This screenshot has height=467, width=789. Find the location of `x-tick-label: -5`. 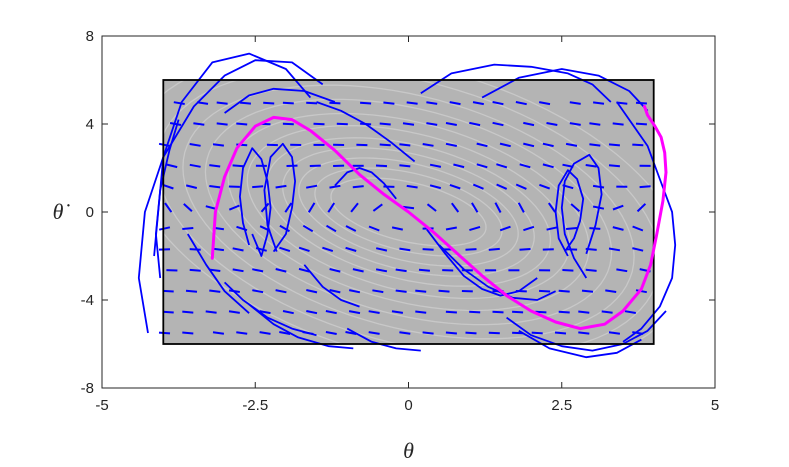

x-tick-label: -5 is located at coordinates (101, 405).